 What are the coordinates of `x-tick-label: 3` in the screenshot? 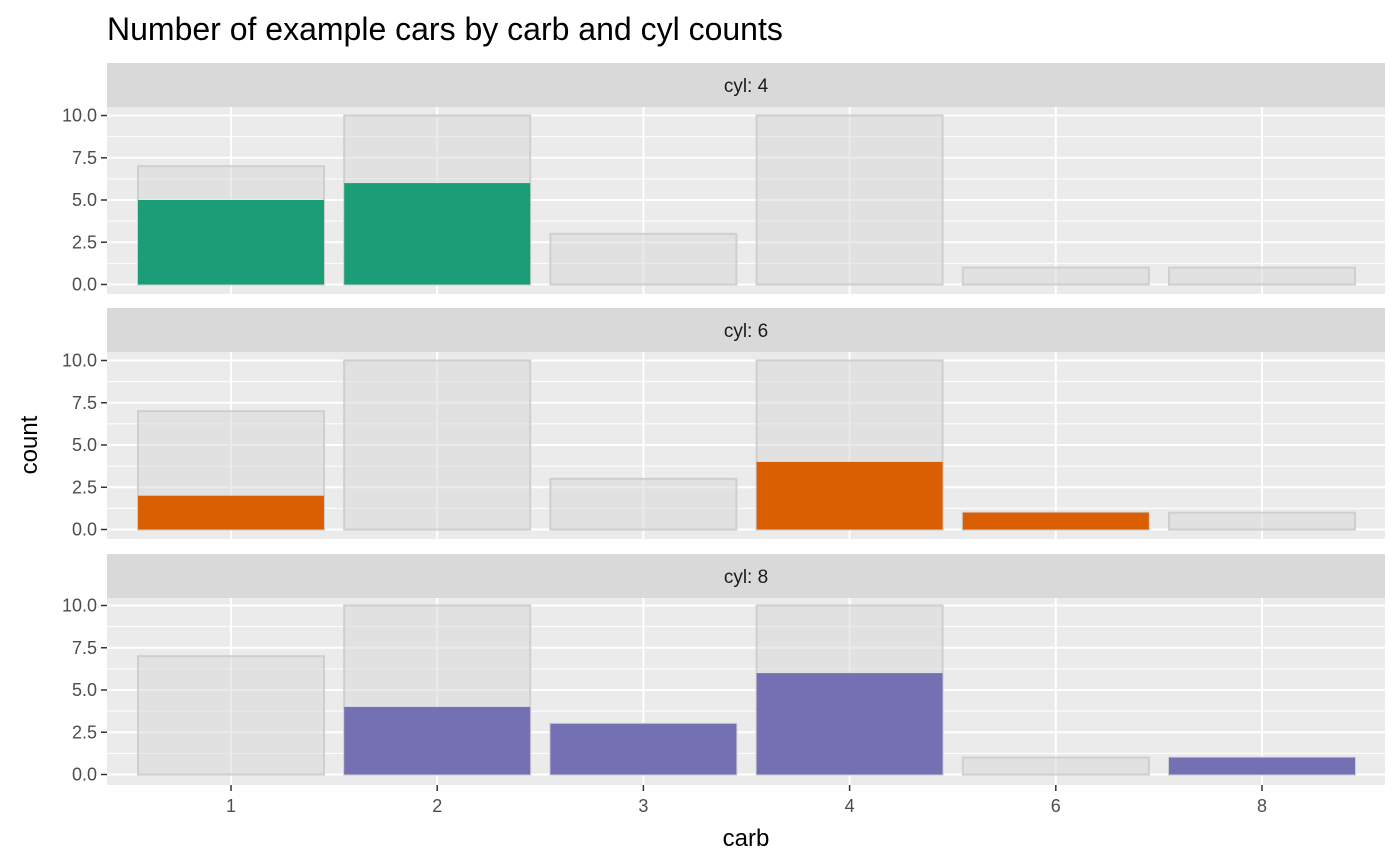 It's located at (643, 806).